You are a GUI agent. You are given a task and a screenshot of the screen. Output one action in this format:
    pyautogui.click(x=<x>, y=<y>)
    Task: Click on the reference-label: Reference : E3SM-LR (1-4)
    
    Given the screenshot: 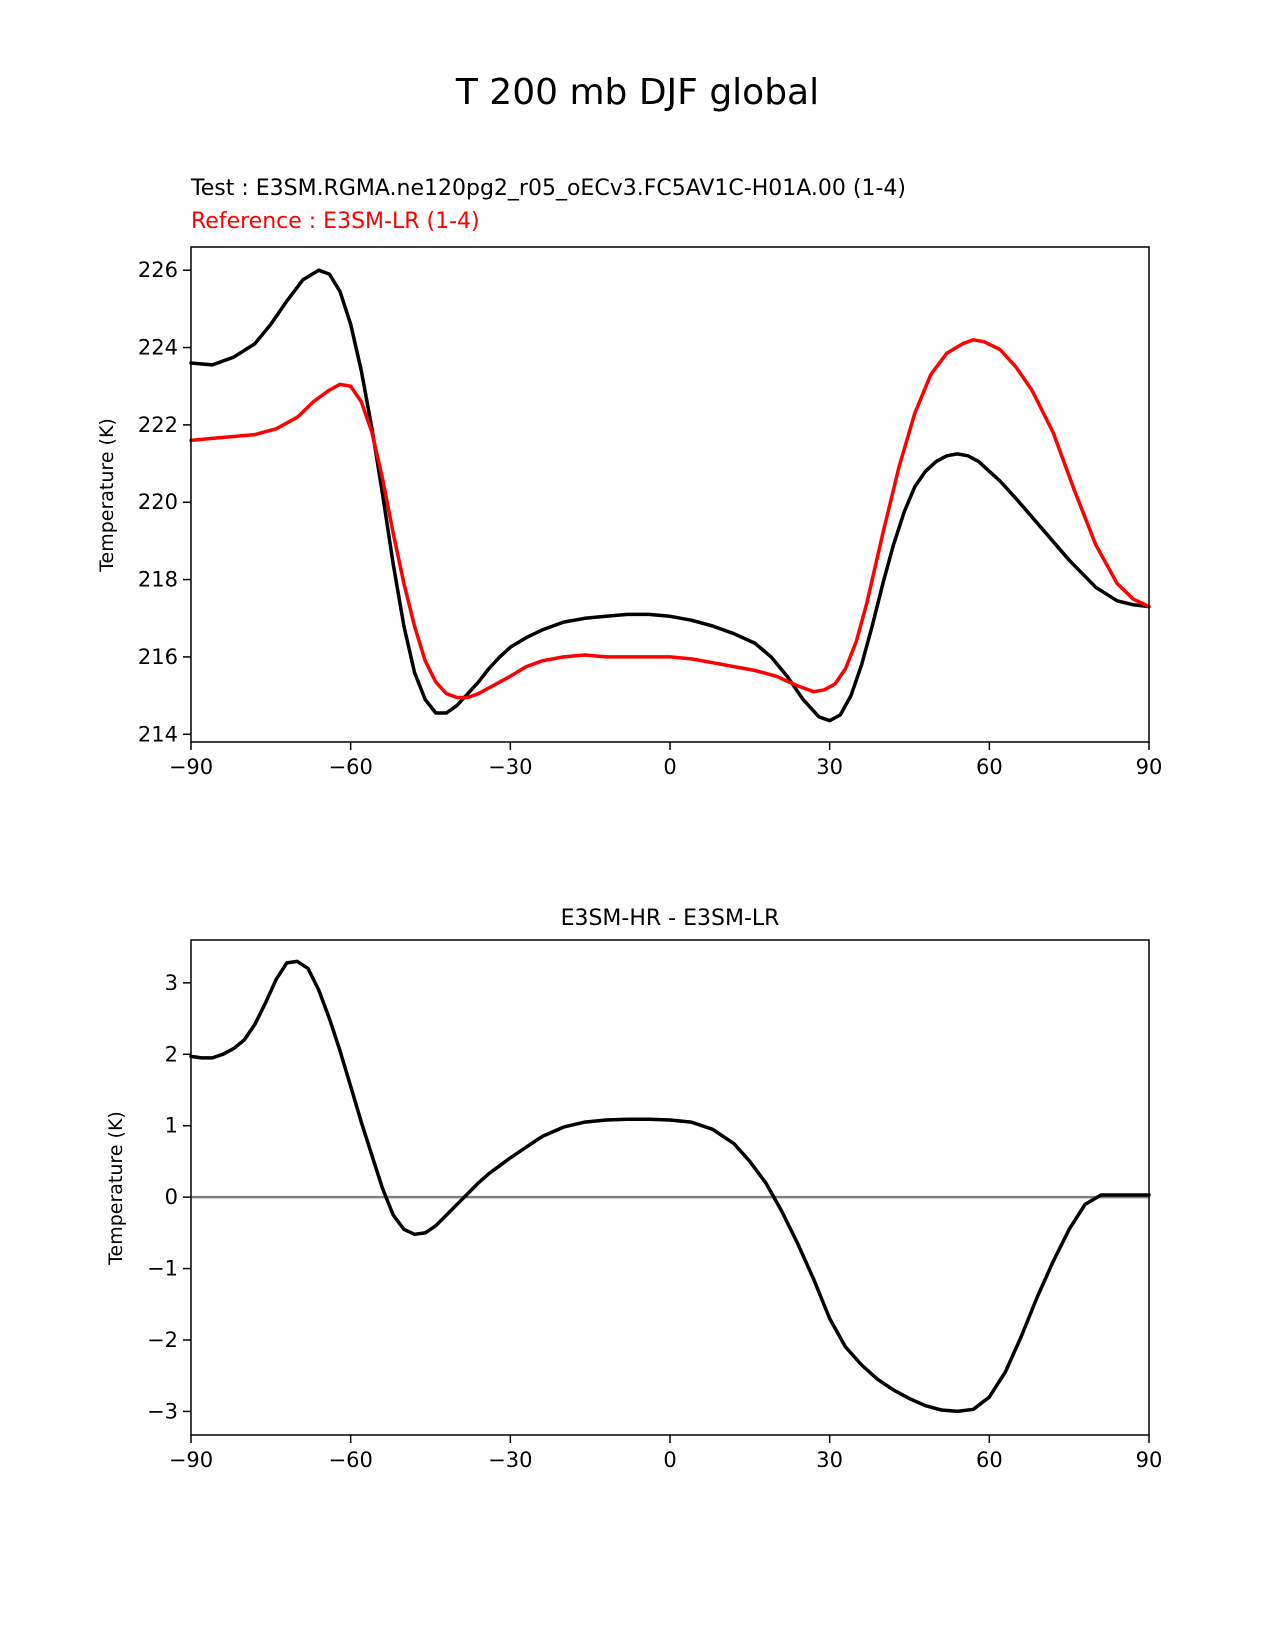 What is the action you would take?
    pyautogui.click(x=335, y=221)
    